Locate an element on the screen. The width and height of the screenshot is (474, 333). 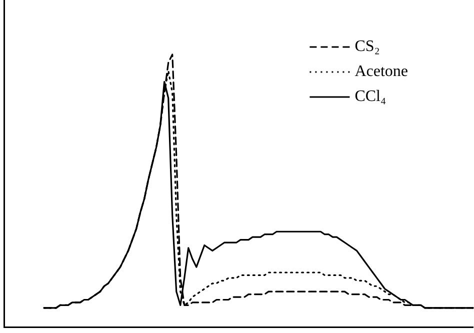
legend-label: CS₂ is located at coordinates (367, 47).